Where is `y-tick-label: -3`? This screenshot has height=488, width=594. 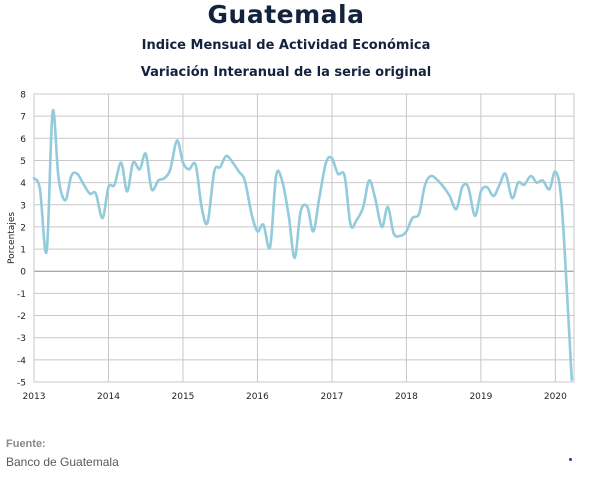 y-tick-label: -3 is located at coordinates (21, 339).